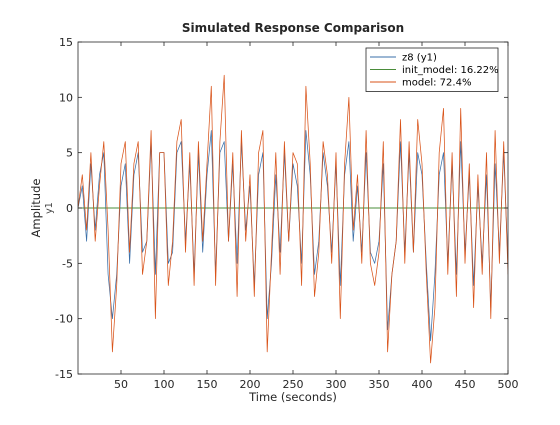 The height and width of the screenshot is (425, 560). Describe the element at coordinates (66, 42) in the screenshot. I see `y-tick-label: 15` at that location.